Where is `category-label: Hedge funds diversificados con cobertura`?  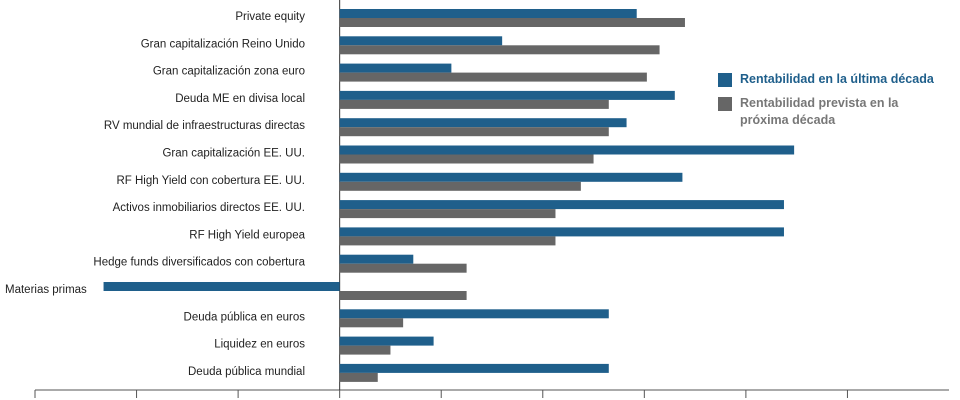 category-label: Hedge funds diversificados con cobertura is located at coordinates (199, 263).